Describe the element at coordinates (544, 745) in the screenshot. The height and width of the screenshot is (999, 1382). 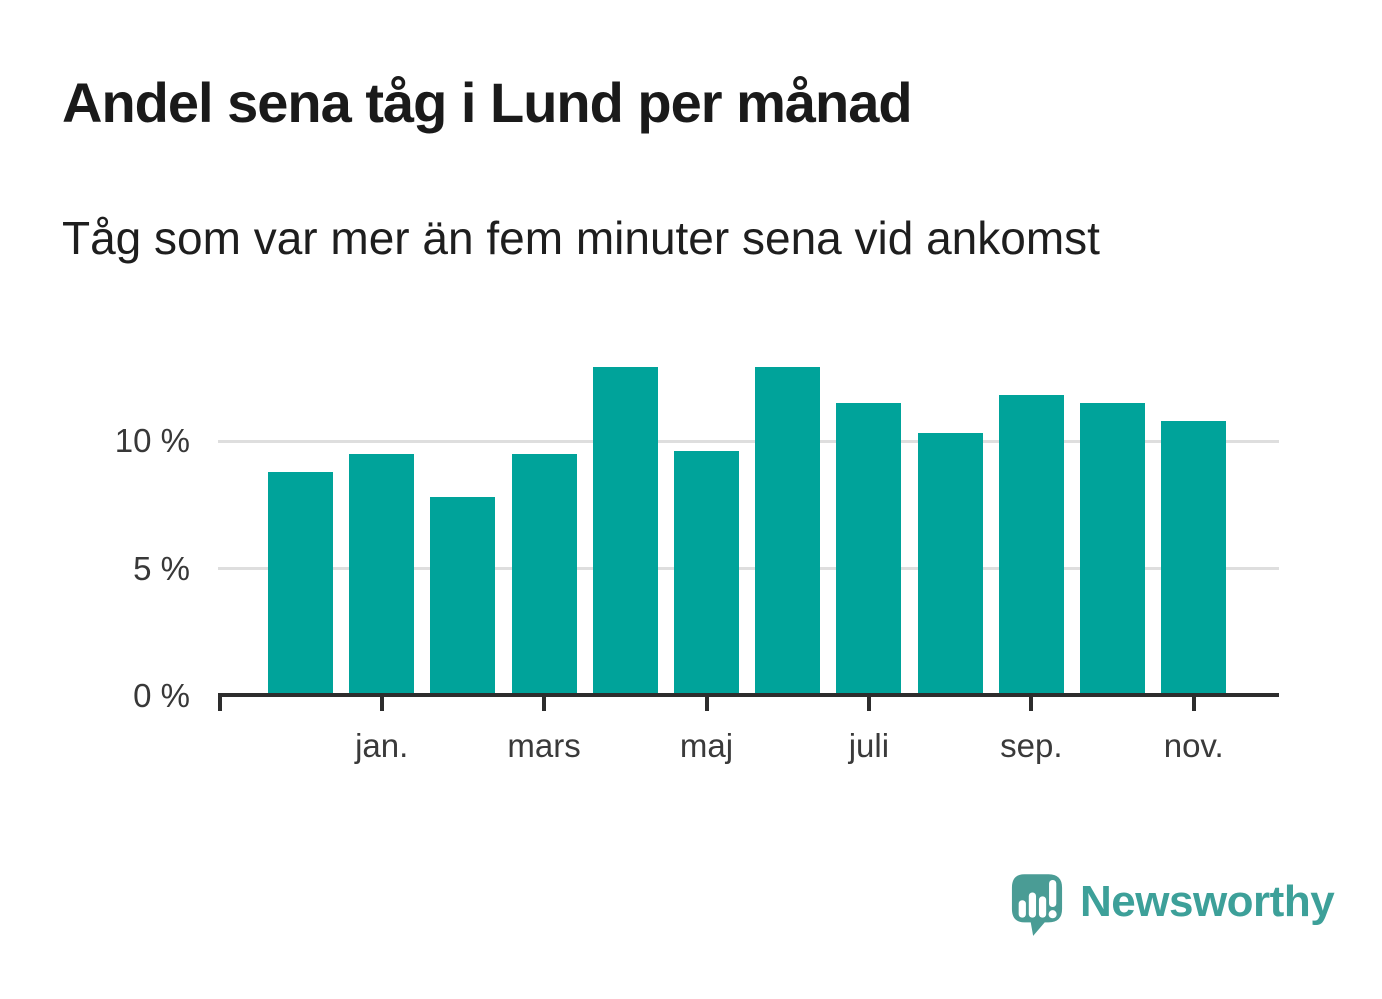
I see `x-axis-label: mars` at that location.